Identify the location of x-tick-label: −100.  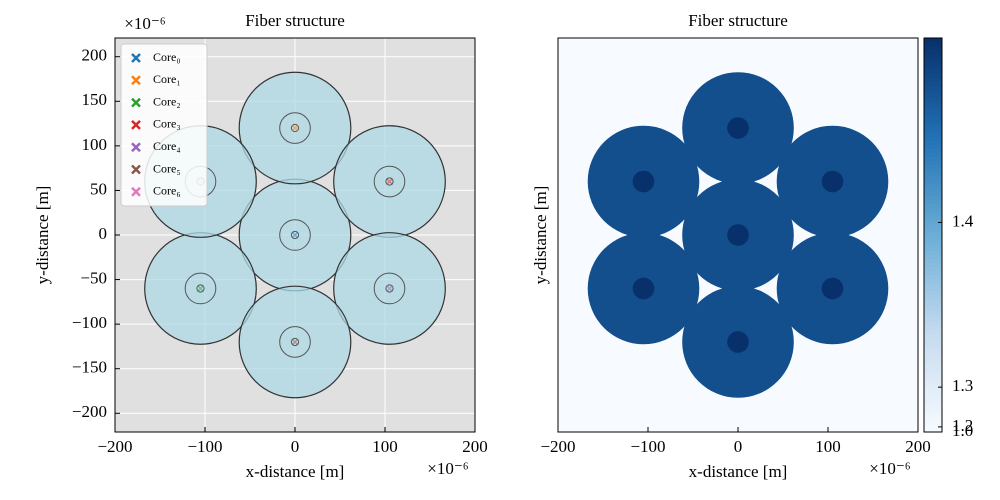
(204, 446).